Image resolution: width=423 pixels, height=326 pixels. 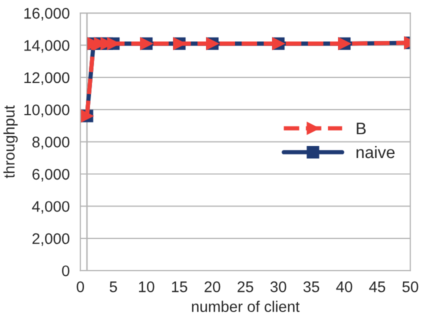 What do you see at coordinates (361, 128) in the screenshot?
I see `legend-label: B` at bounding box center [361, 128].